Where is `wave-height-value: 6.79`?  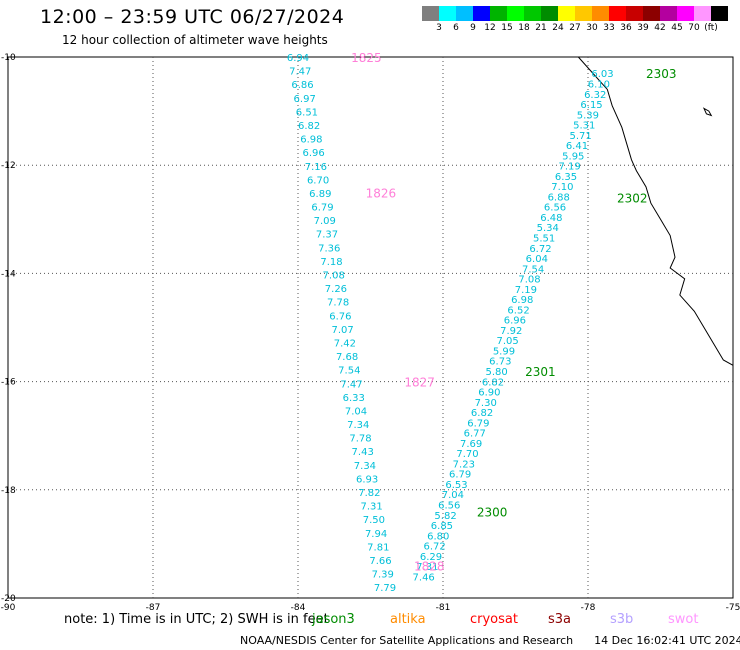 wave-height-value: 6.79 is located at coordinates (478, 423).